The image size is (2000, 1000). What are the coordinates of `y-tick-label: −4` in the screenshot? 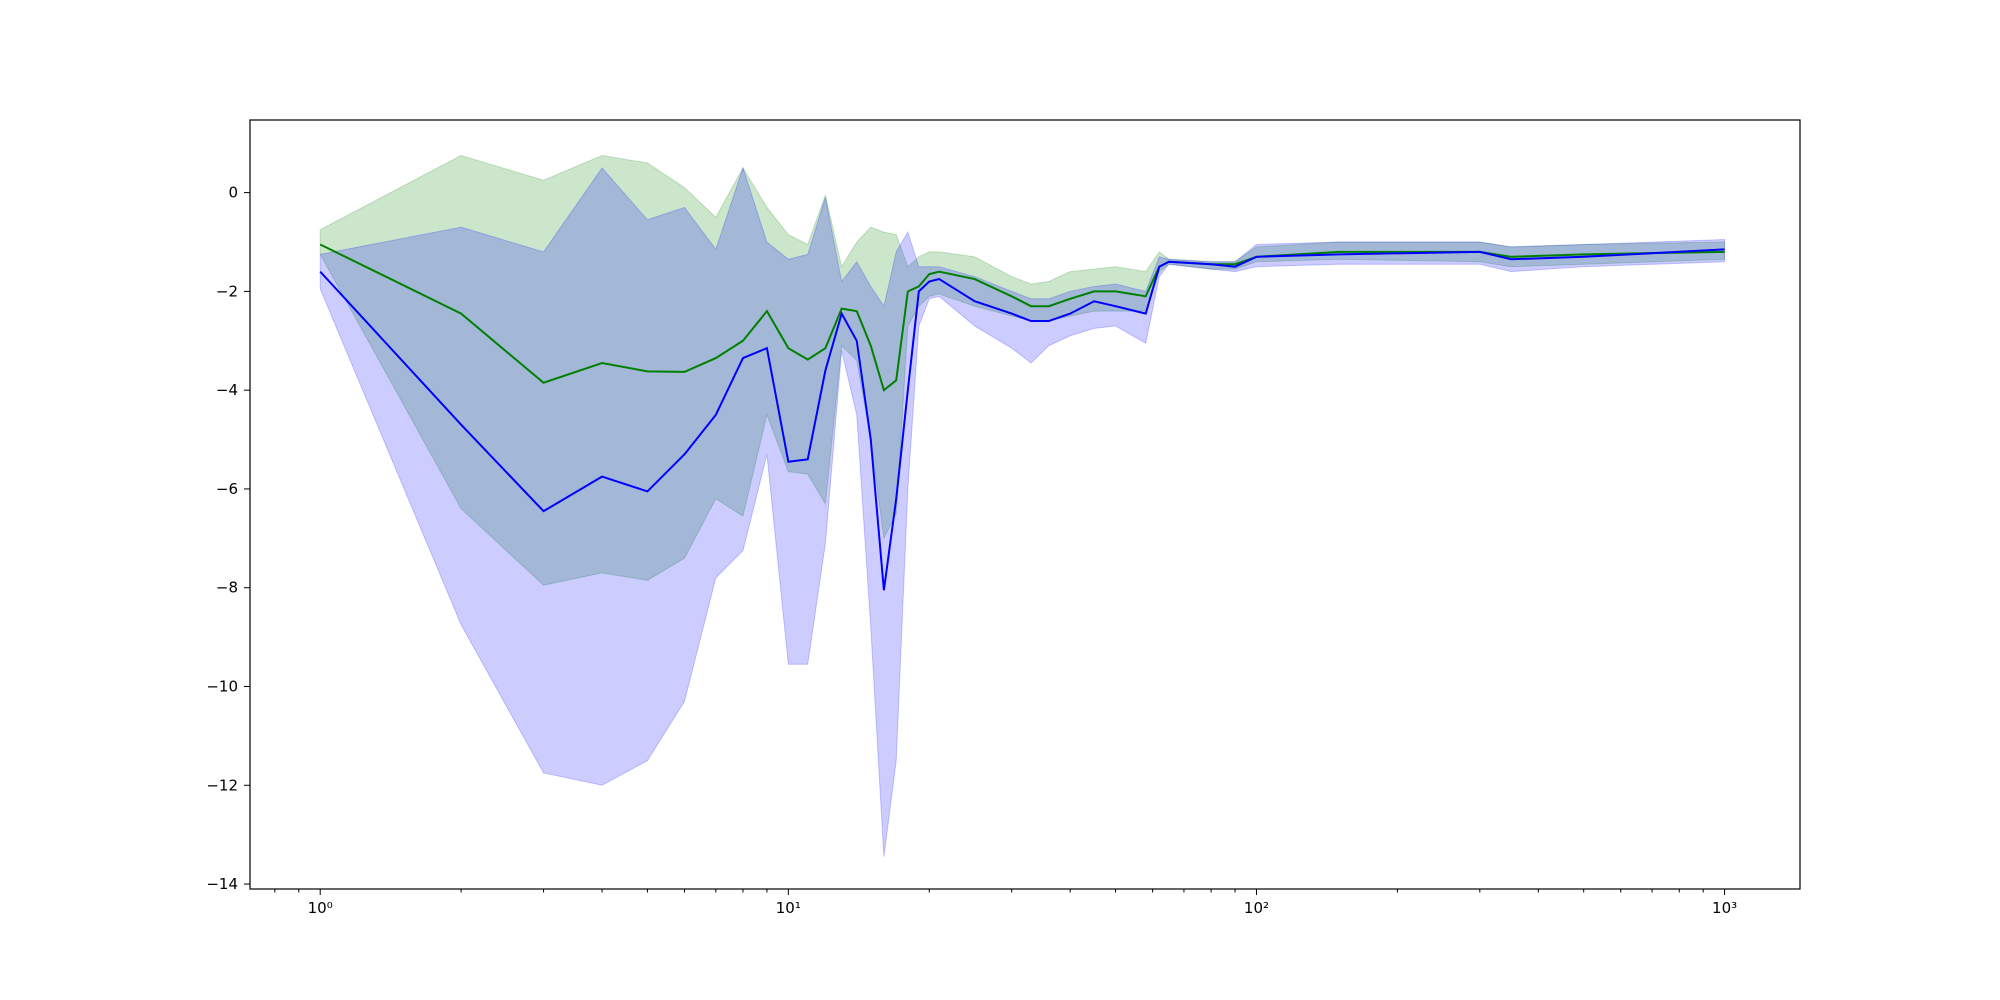 It's located at (227, 390).